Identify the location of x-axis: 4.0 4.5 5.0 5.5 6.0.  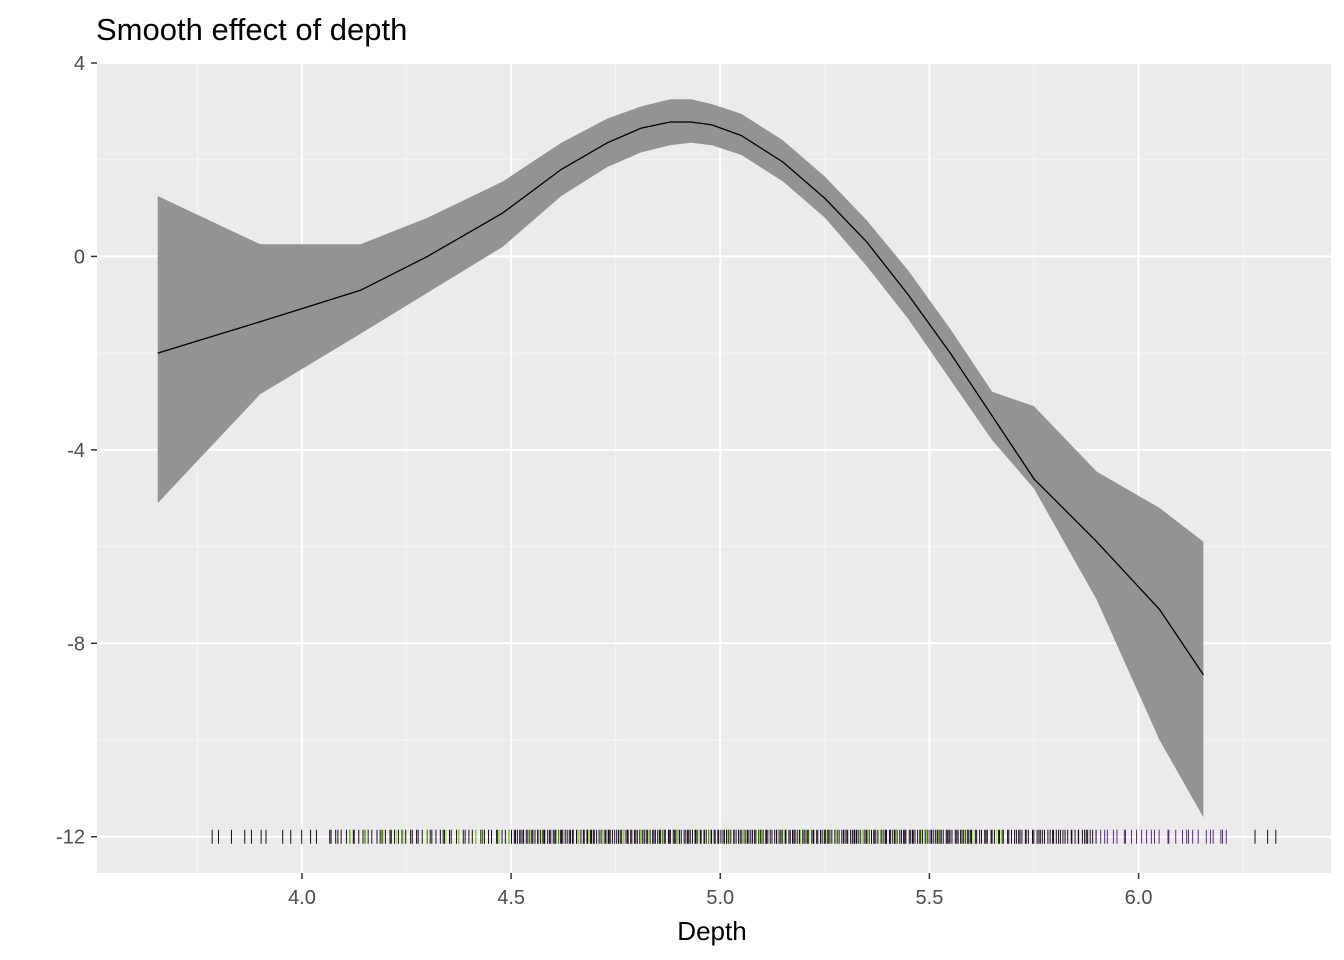
(720, 891).